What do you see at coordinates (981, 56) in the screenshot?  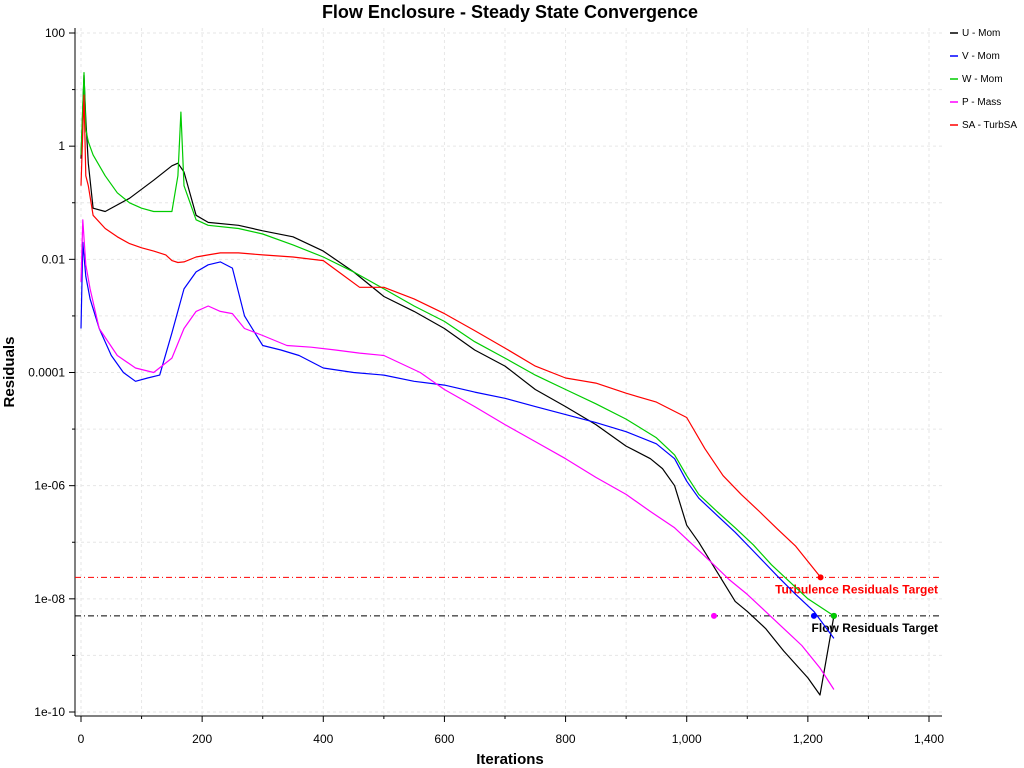 I see `legend-label: V - Mom` at bounding box center [981, 56].